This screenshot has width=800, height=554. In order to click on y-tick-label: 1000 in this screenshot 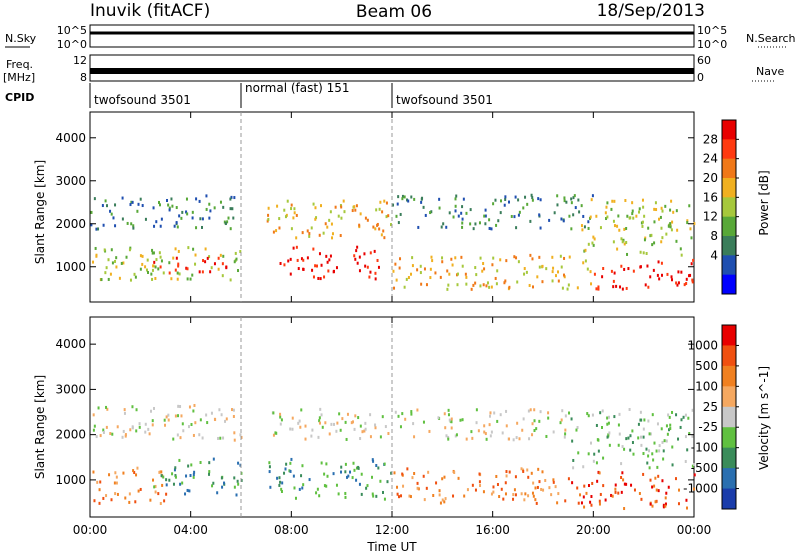, I will do `click(70, 267)`.